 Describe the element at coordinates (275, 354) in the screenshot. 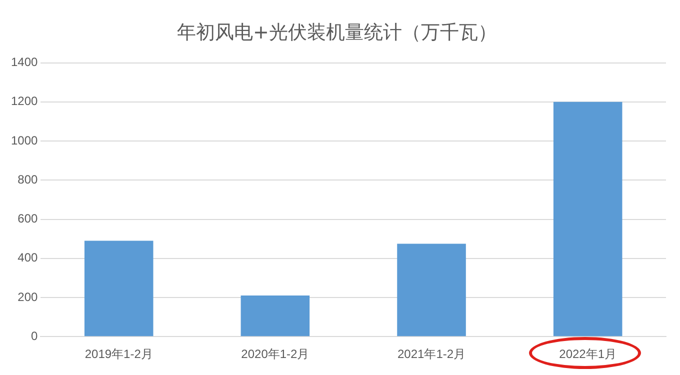

I see `x-tick-label: 2020年1-2月` at that location.